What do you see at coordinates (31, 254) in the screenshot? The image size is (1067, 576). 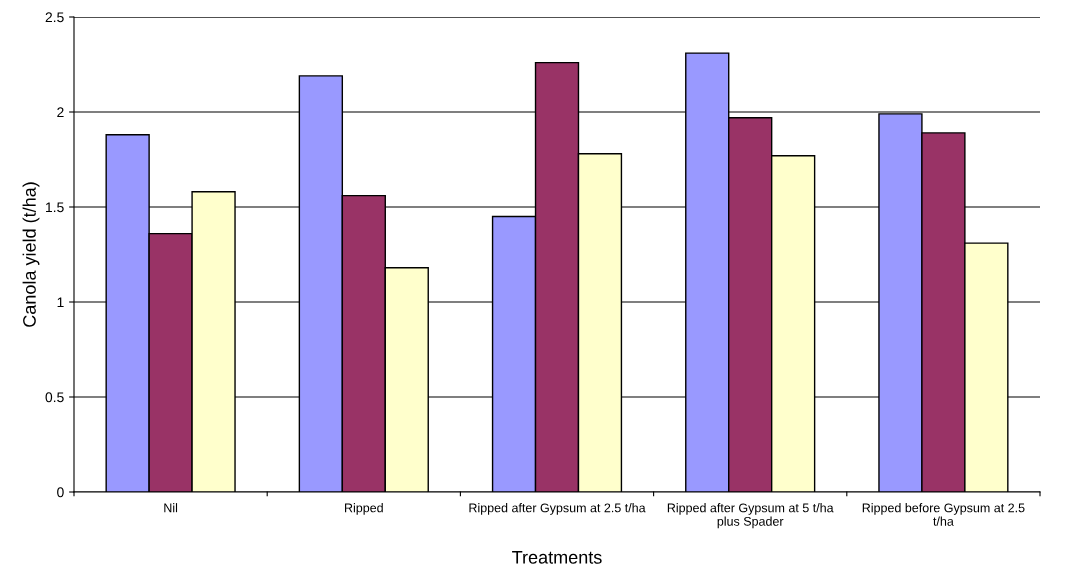 I see `y-axis-title: Canola yield (t/ha)` at bounding box center [31, 254].